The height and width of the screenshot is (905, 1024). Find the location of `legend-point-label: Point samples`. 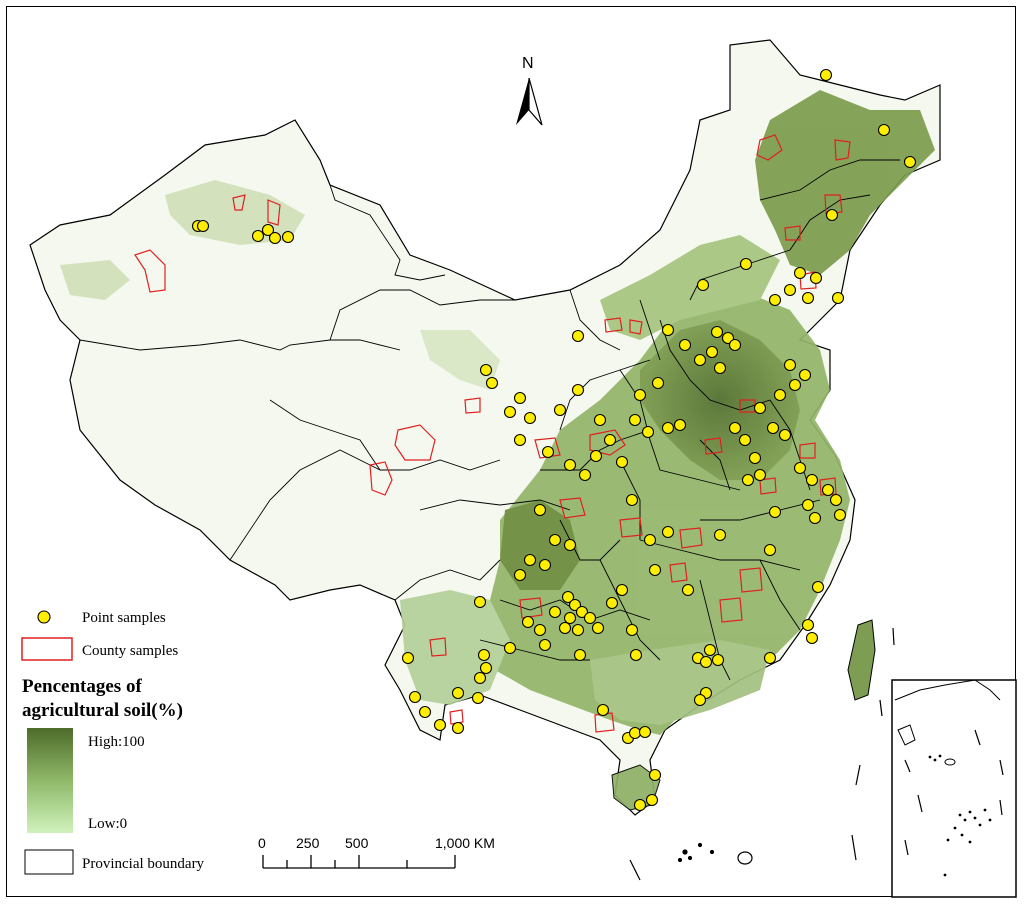

legend-point-label: Point samples is located at coordinates (124, 618).